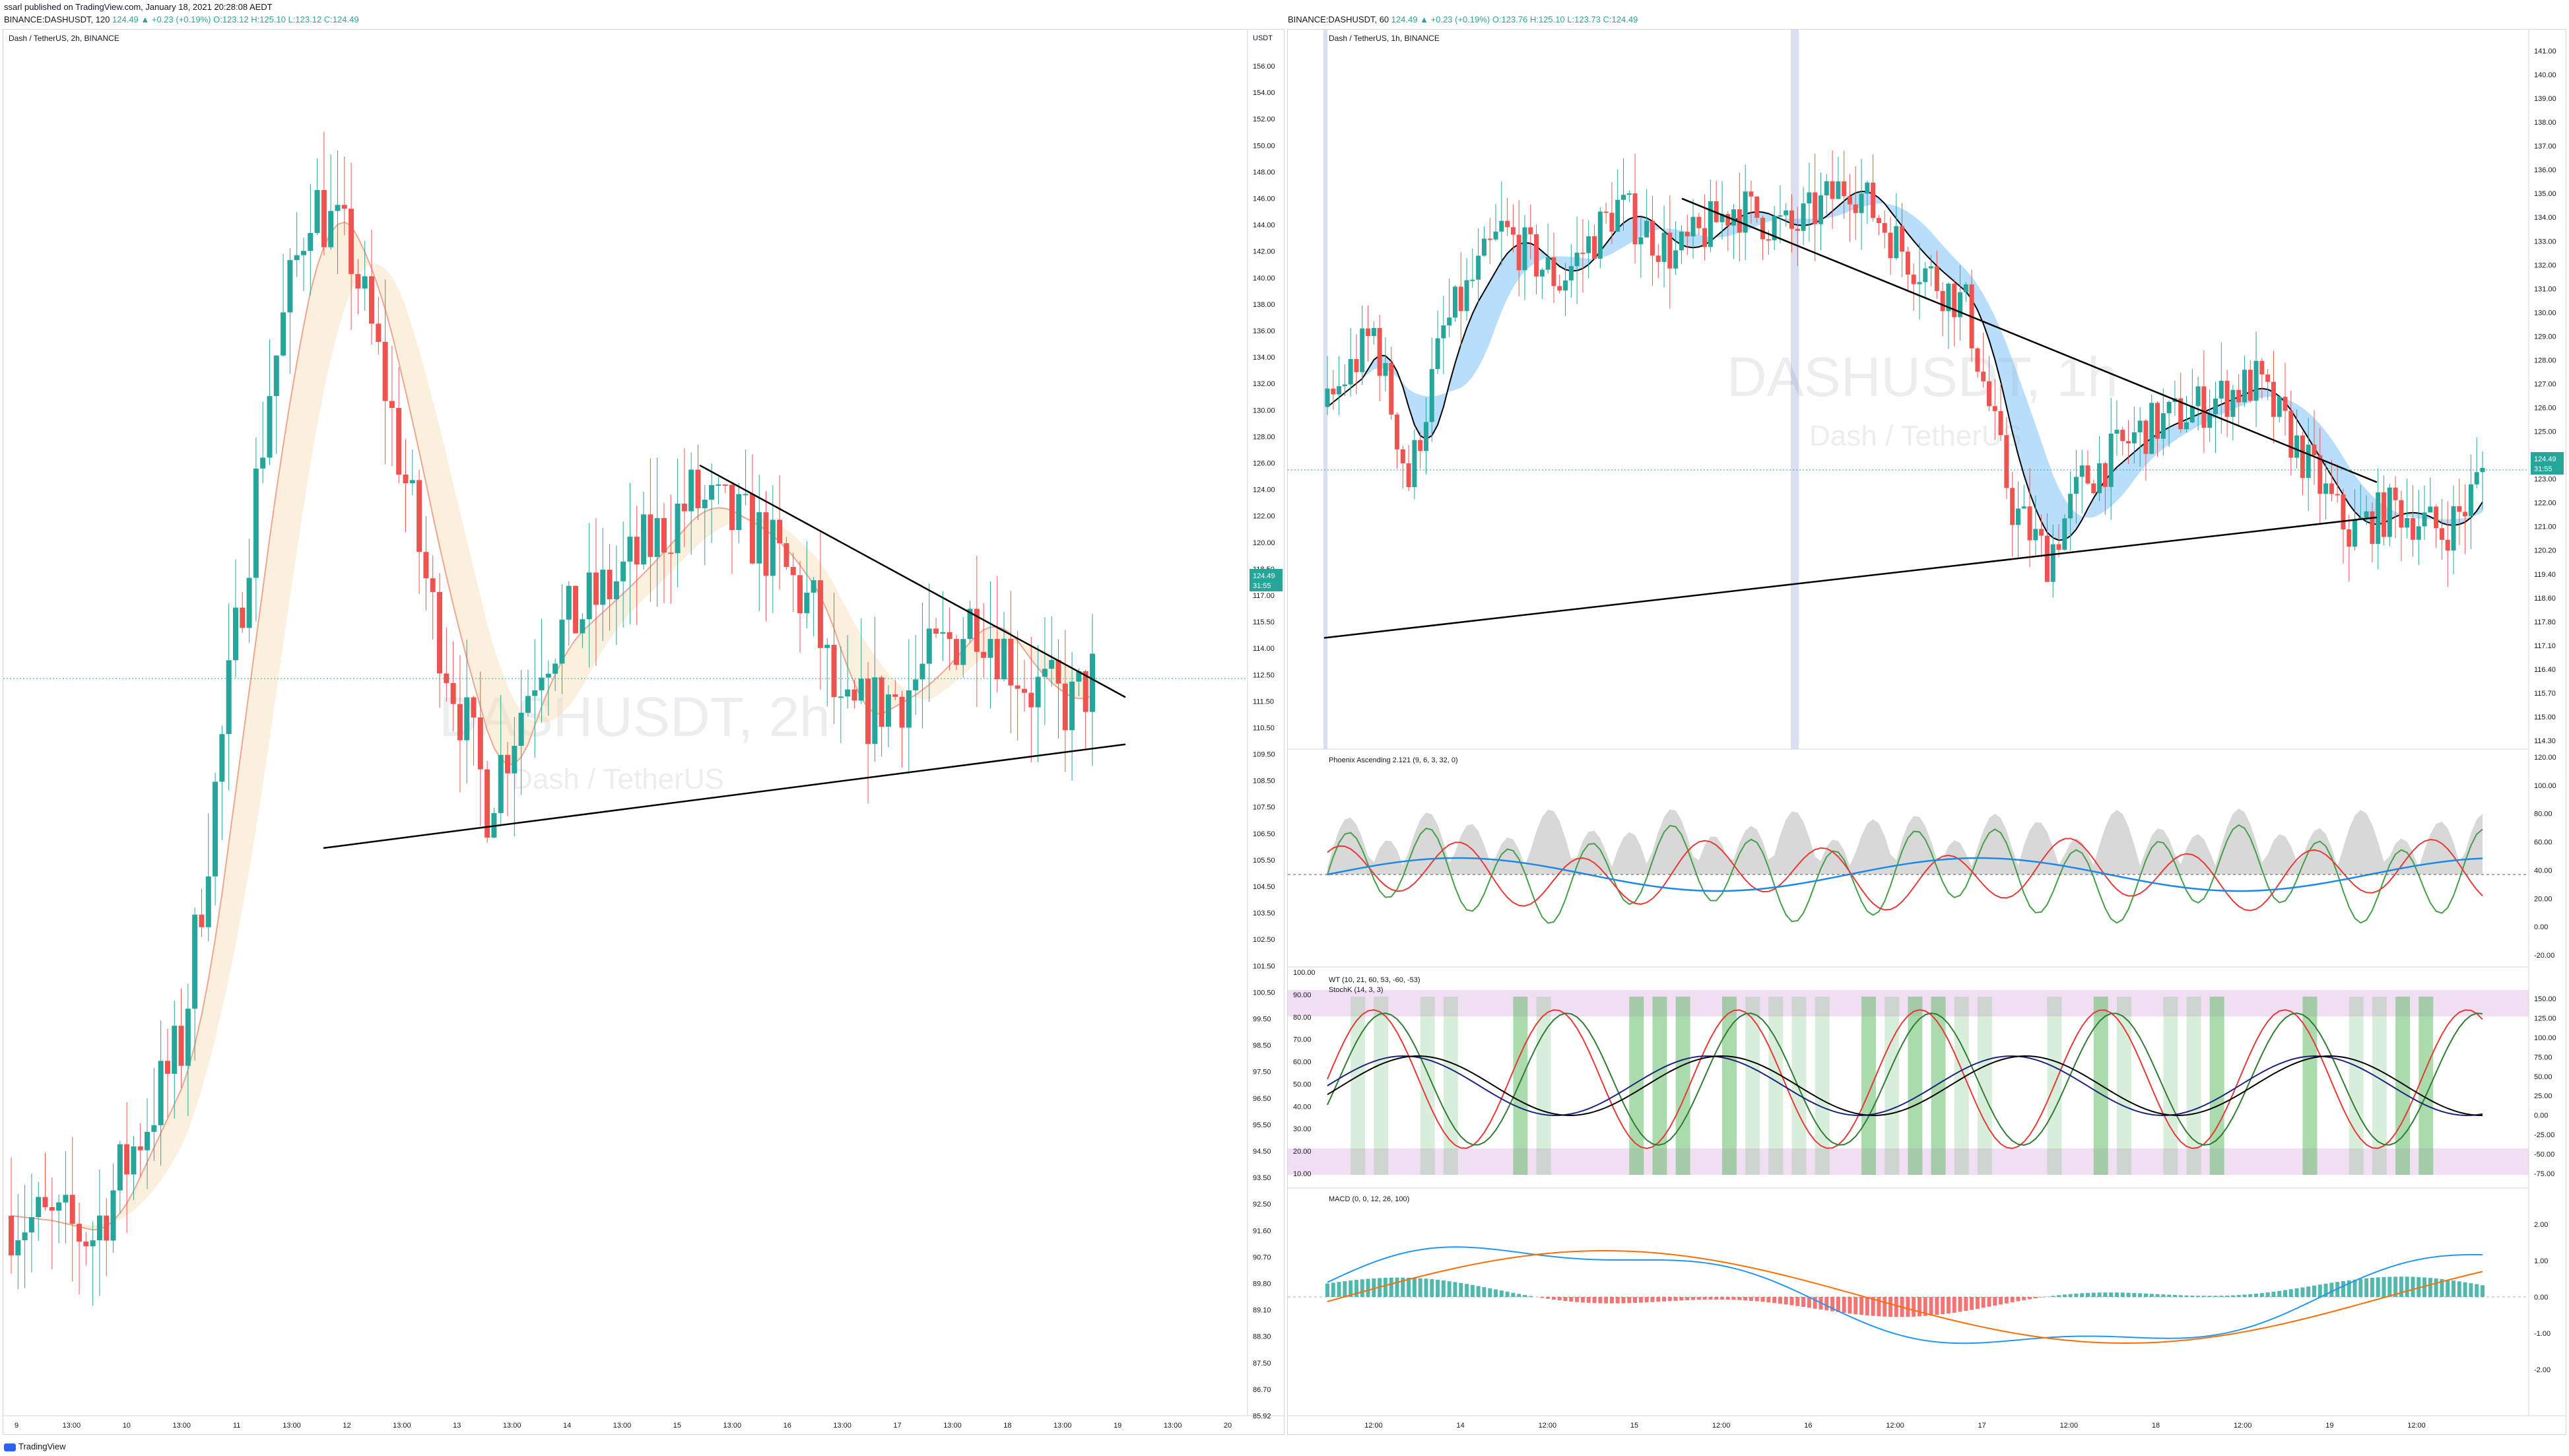 The height and width of the screenshot is (1456, 2569). I want to click on phoenix-blue-line, so click(1905, 874).